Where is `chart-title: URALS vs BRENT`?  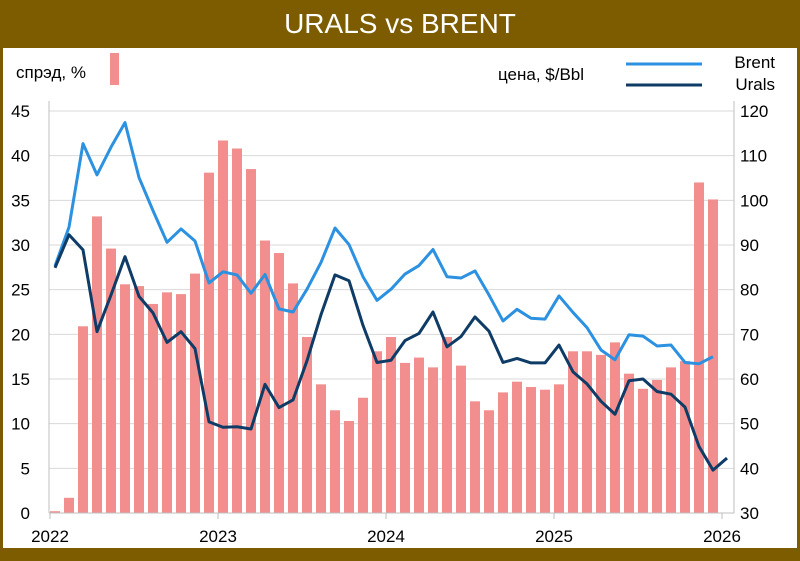
chart-title: URALS vs BRENT is located at coordinates (400, 23).